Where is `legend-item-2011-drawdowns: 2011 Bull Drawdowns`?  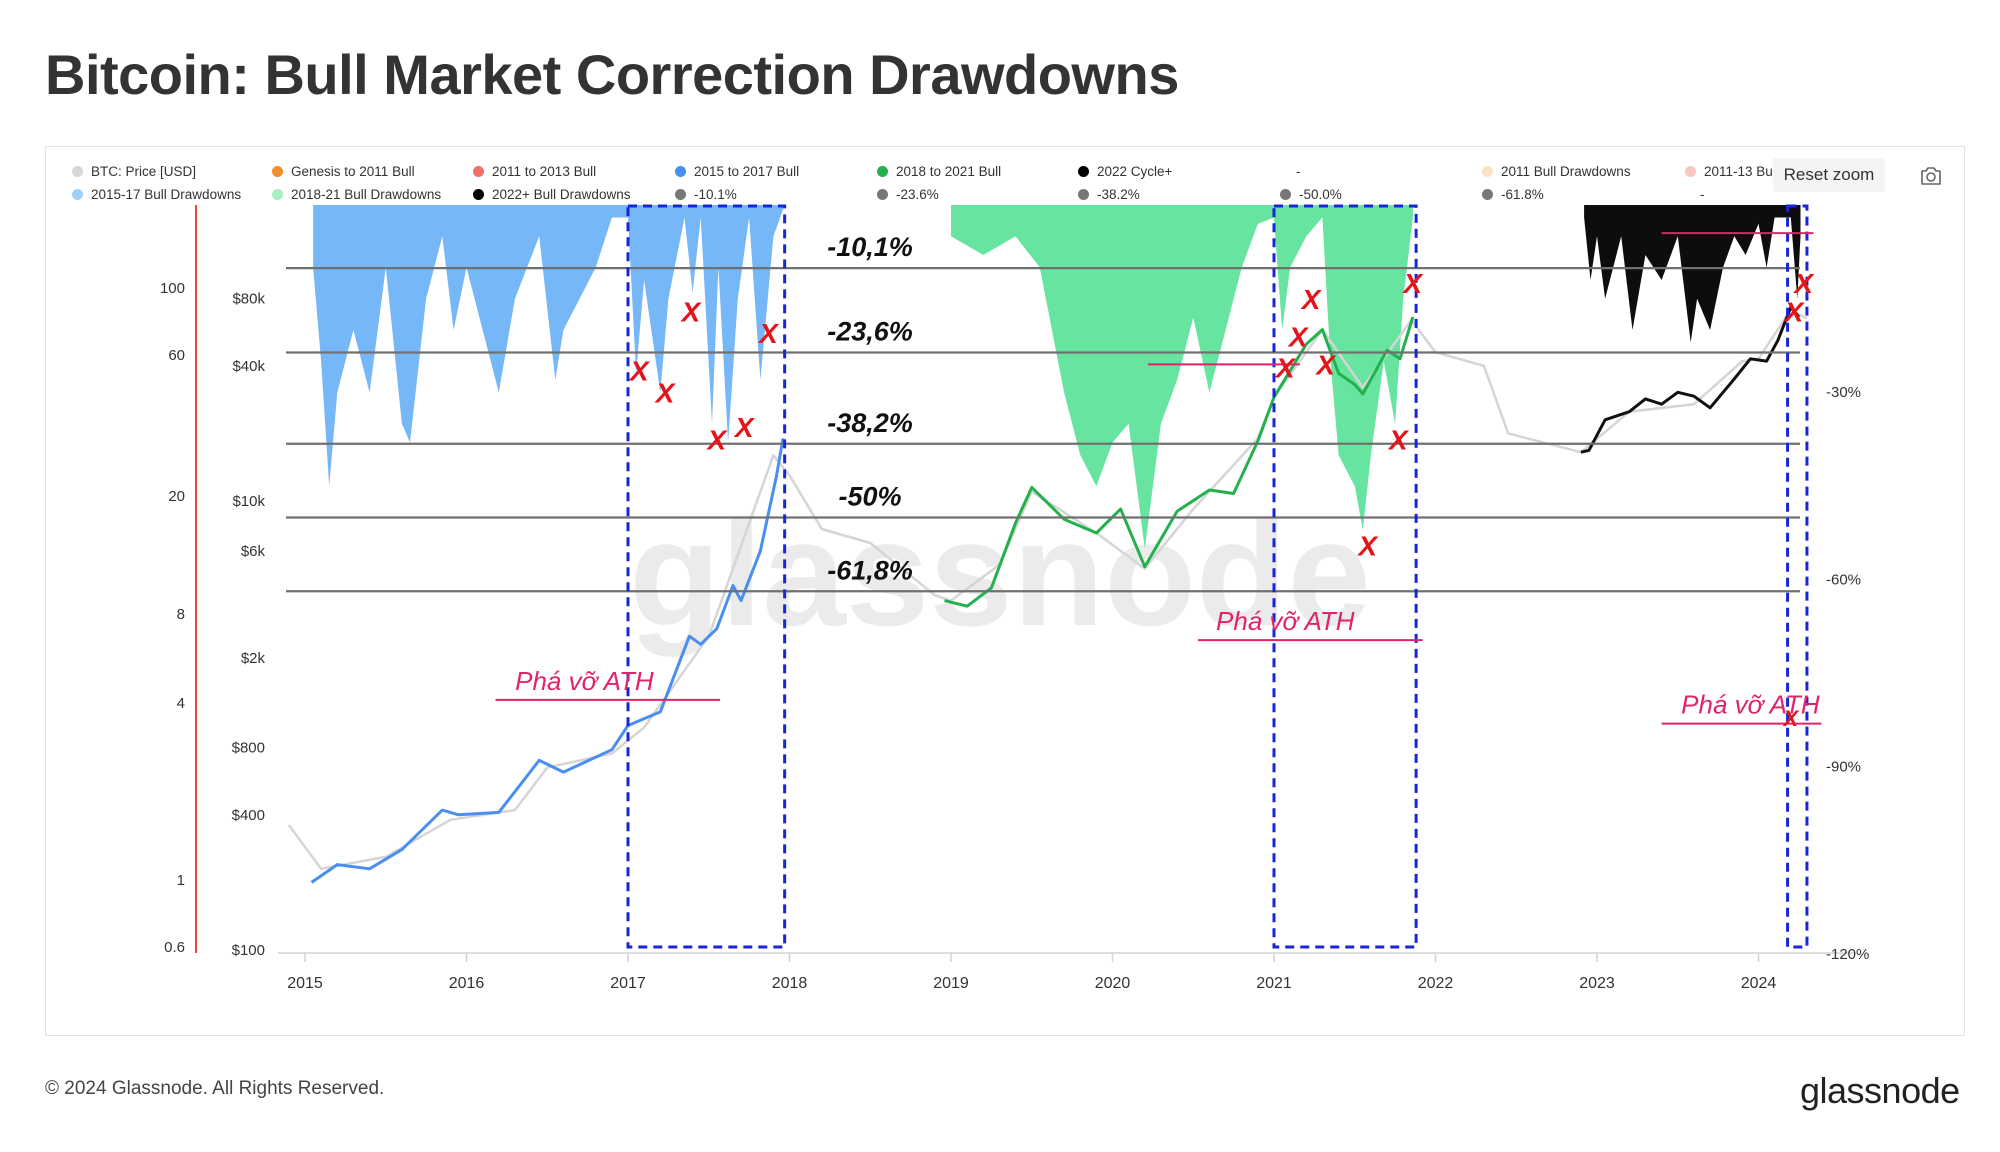 legend-item-2011-drawdowns: 2011 Bull Drawdowns is located at coordinates (1556, 171).